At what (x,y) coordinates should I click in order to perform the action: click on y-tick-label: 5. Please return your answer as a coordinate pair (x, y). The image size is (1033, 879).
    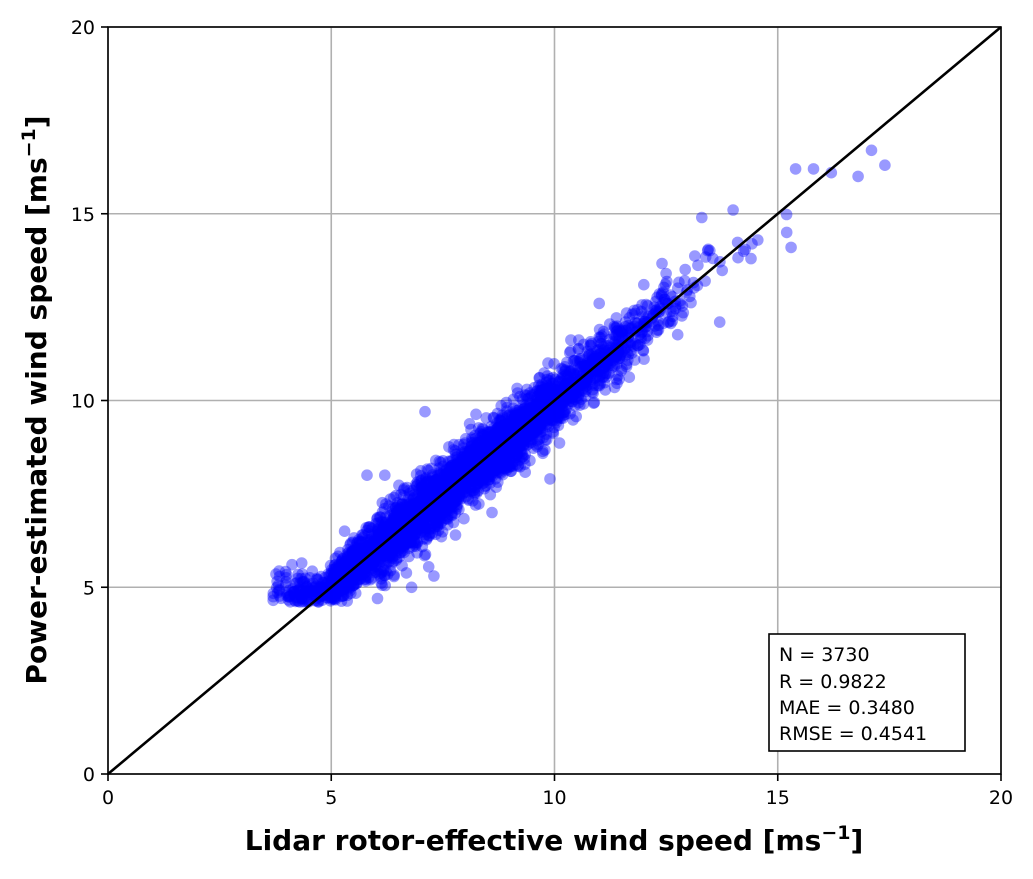
    Looking at the image, I should click on (89, 588).